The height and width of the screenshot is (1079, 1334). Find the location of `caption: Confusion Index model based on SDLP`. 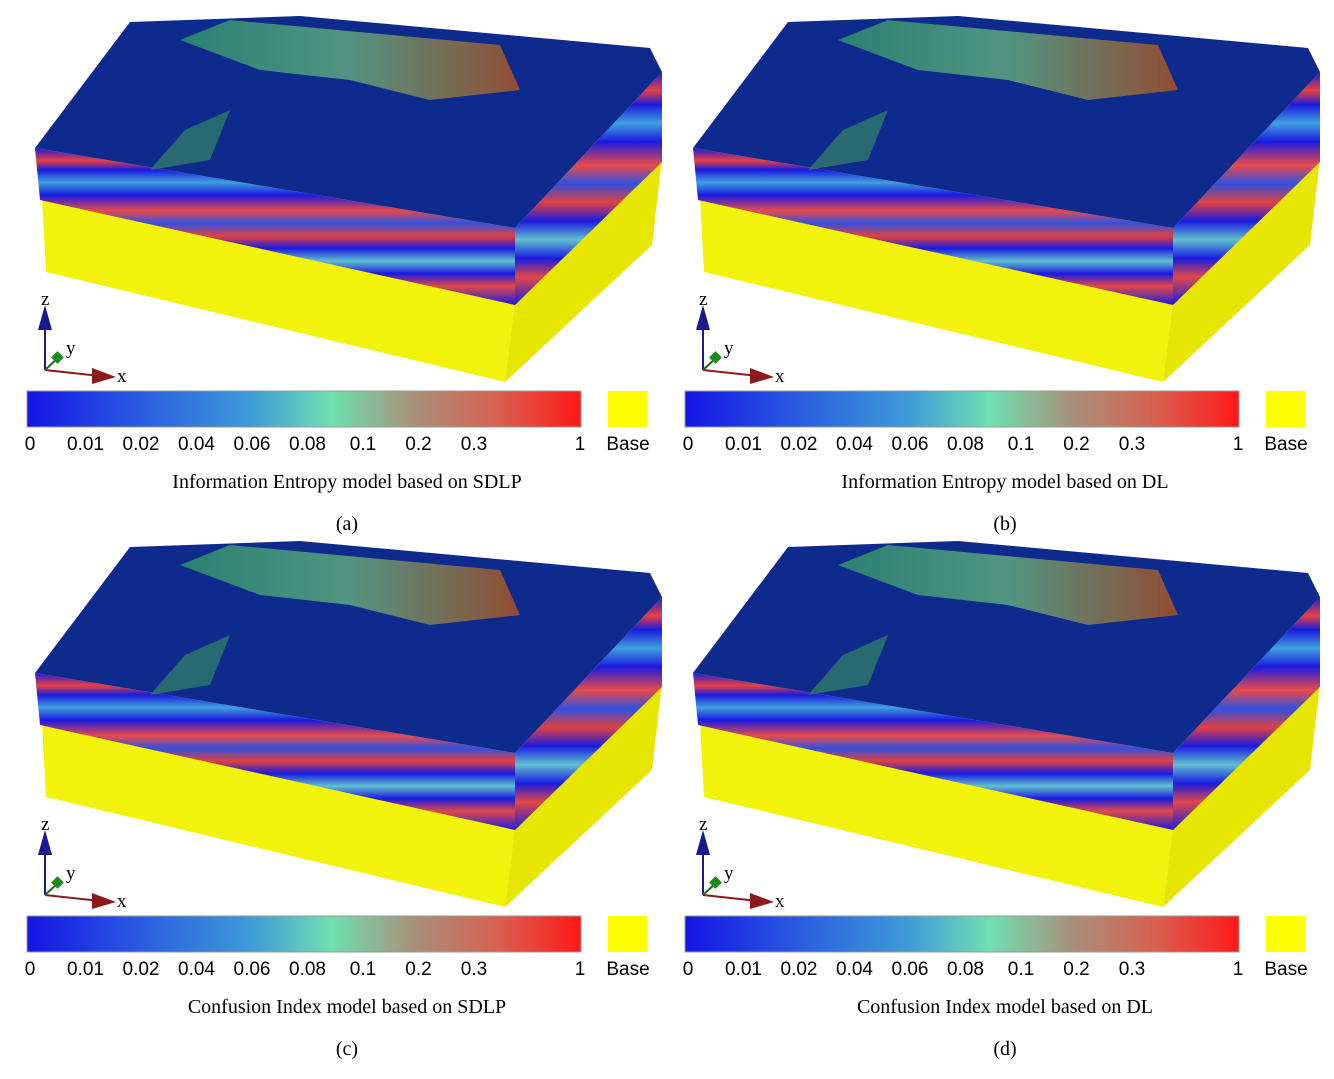

caption: Confusion Index model based on SDLP is located at coordinates (347, 1007).